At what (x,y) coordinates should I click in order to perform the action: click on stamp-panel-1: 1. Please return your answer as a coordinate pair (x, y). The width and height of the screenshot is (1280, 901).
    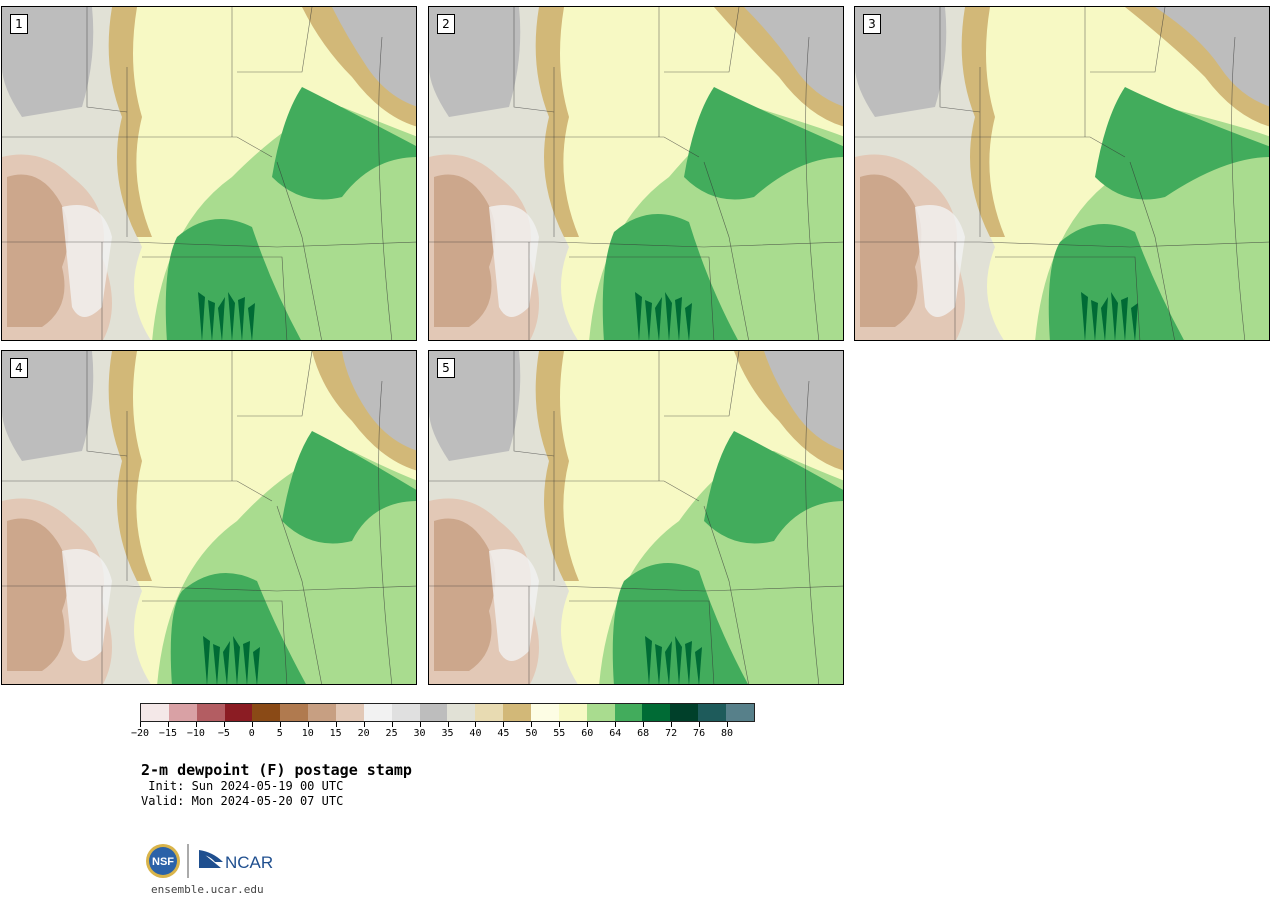
    Looking at the image, I should click on (209, 173).